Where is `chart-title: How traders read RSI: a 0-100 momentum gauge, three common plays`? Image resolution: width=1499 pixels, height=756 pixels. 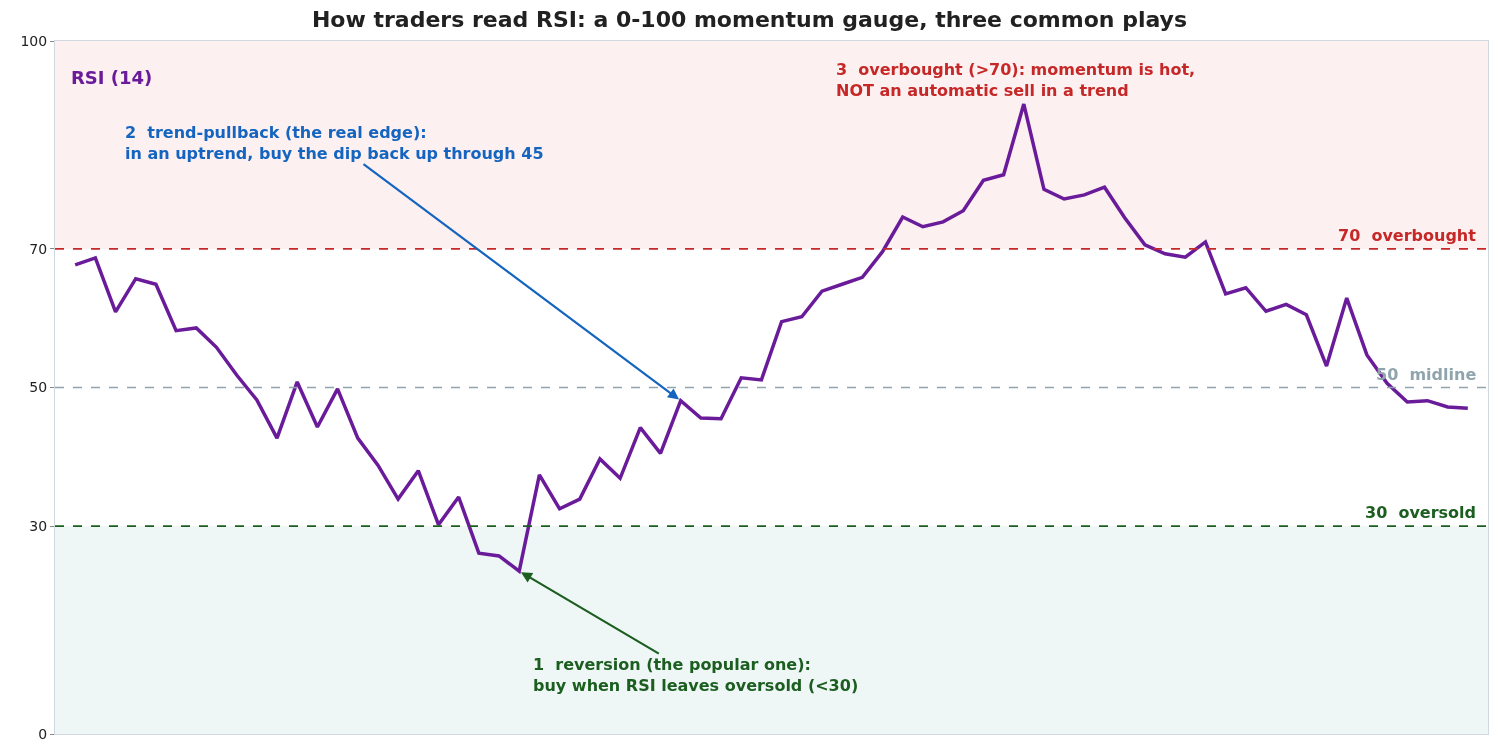
chart-title: How traders read RSI: a 0-100 momentum gauge, three common plays is located at coordinates (749, 19).